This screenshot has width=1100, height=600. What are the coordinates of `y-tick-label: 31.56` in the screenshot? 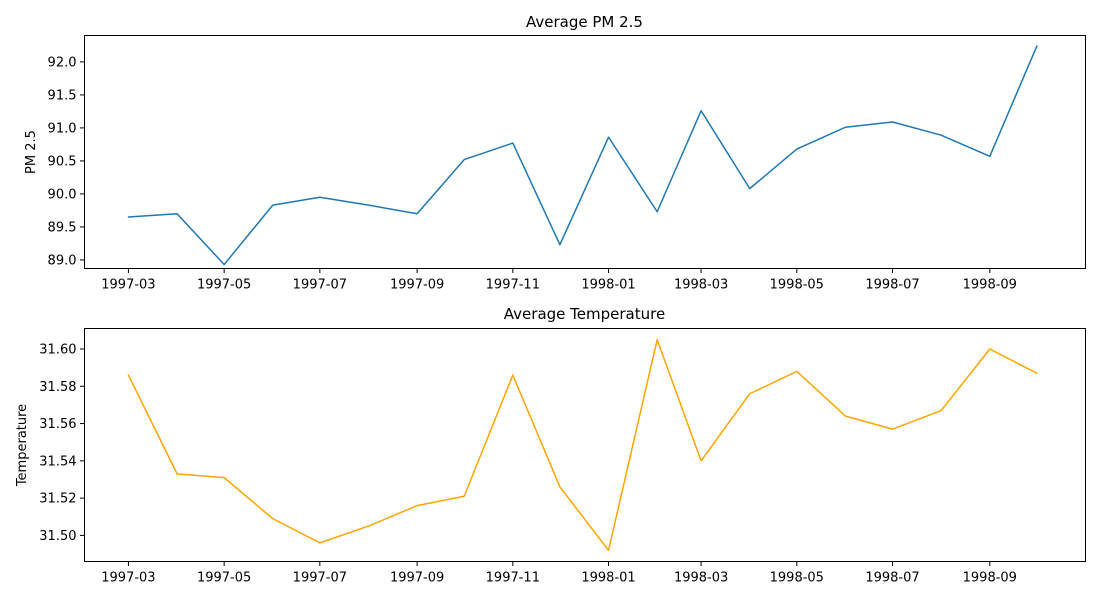 It's located at (57, 424).